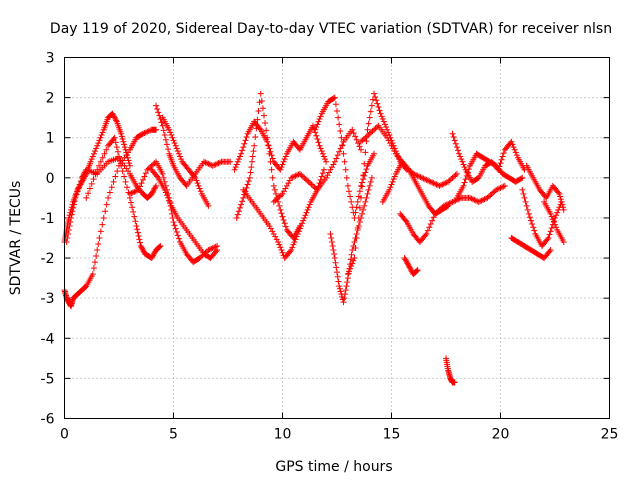 This screenshot has width=640, height=480. What do you see at coordinates (48, 379) in the screenshot?
I see `y-tick-label: -5` at bounding box center [48, 379].